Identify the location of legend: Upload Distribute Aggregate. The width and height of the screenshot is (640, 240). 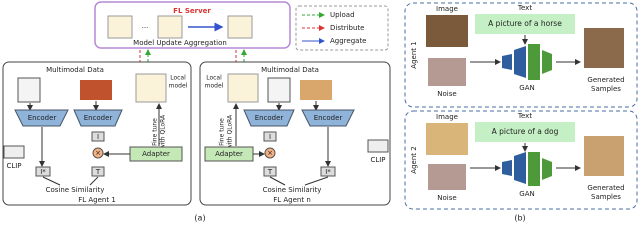
(342, 28).